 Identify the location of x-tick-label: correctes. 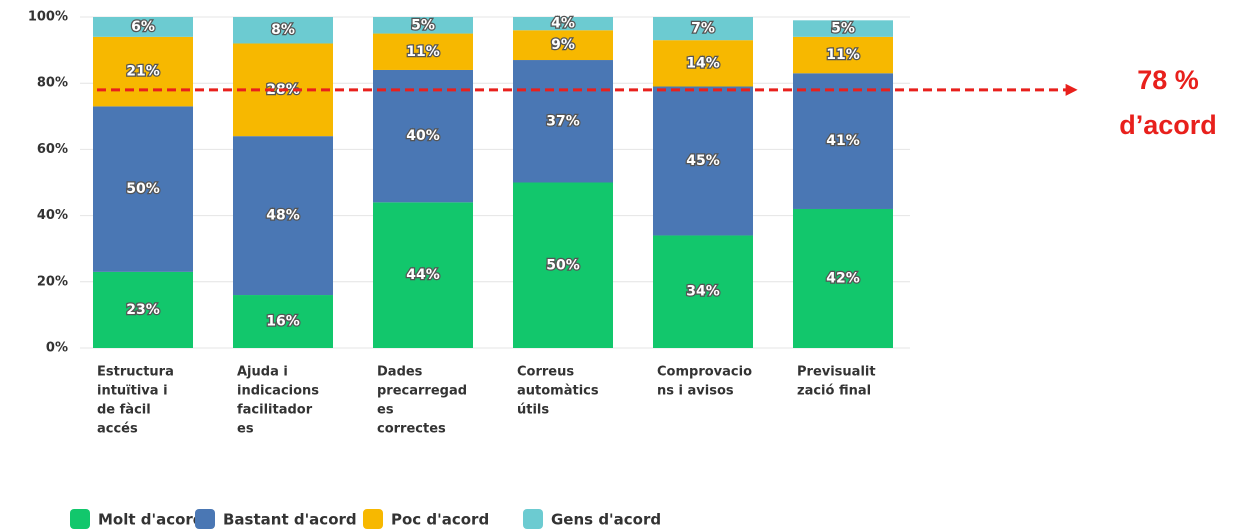
(411, 429).